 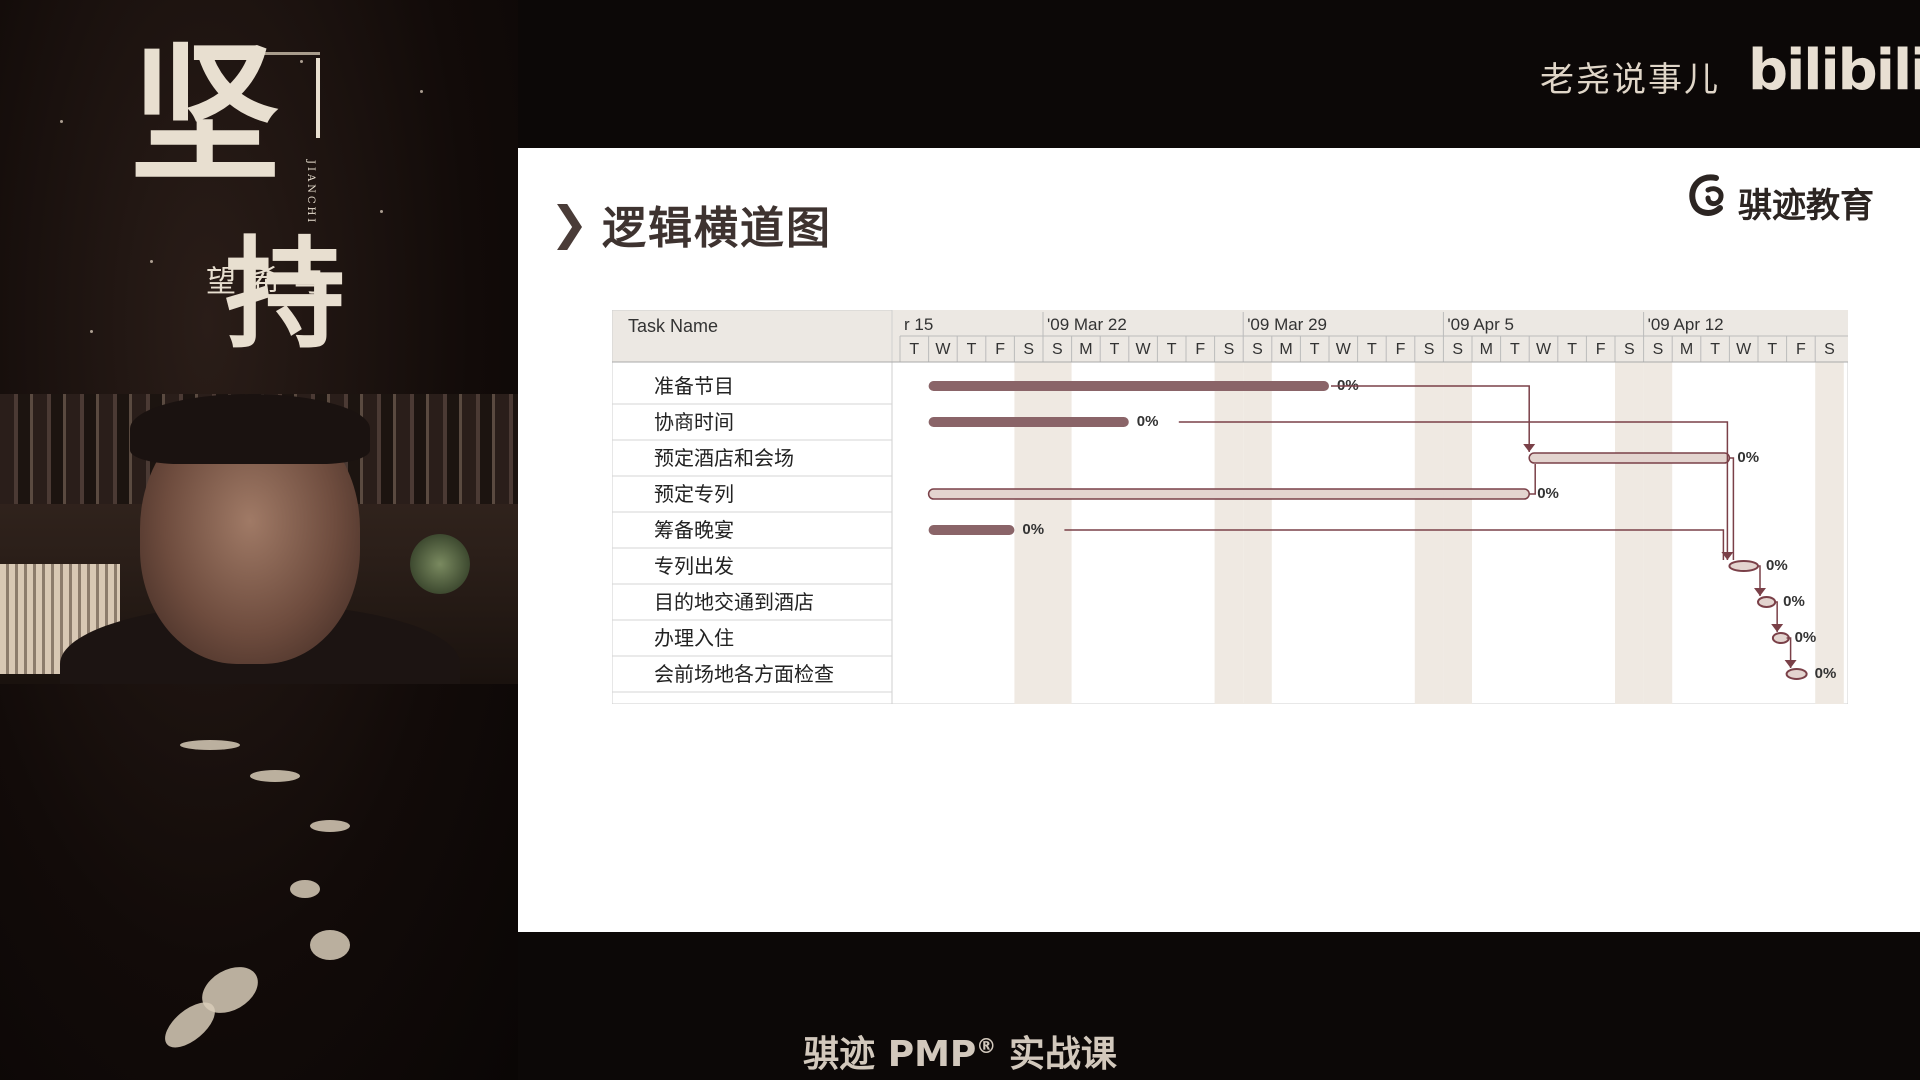 What do you see at coordinates (261, 283) in the screenshot?
I see `poster-subtitle: 与希望` at bounding box center [261, 283].